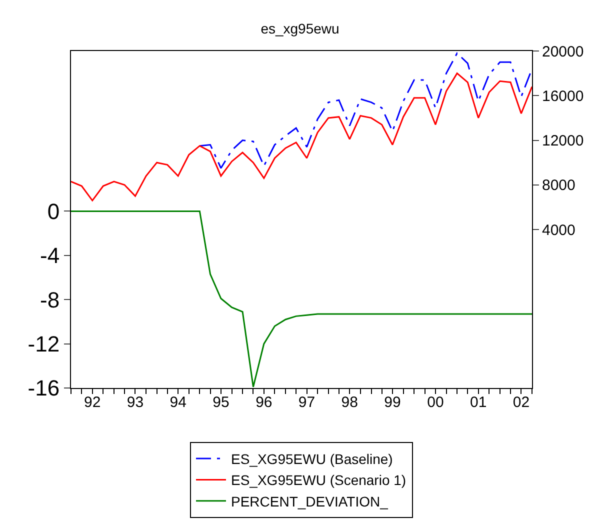 The width and height of the screenshot is (600, 530). What do you see at coordinates (318, 480) in the screenshot?
I see `legend-label: ES_XG95EWU (Scenario 1)` at bounding box center [318, 480].